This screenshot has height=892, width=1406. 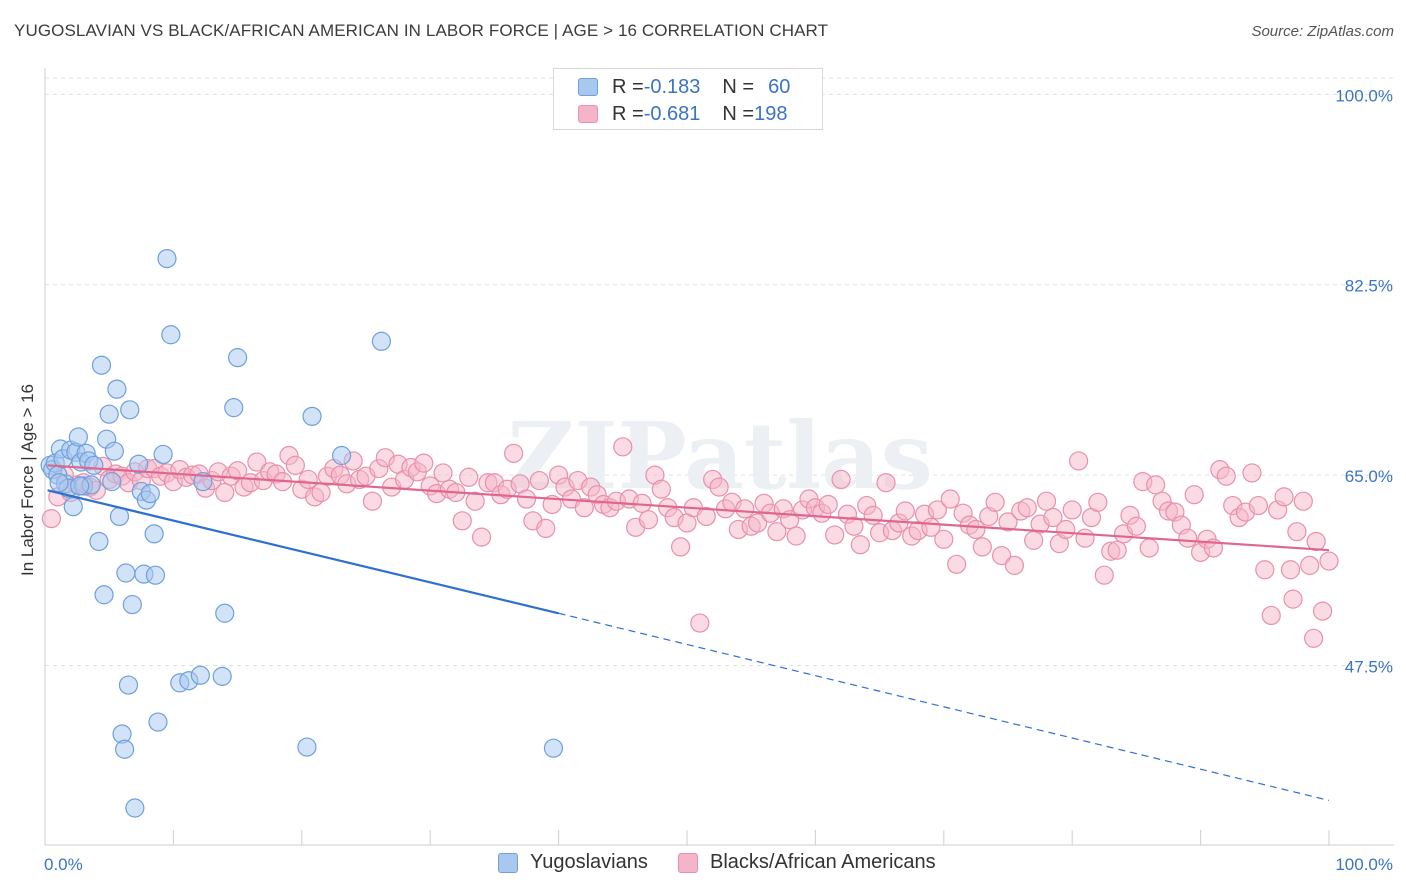 I want to click on legend-row-yugoslavians: R = -0.183 N = 60, so click(x=684, y=87).